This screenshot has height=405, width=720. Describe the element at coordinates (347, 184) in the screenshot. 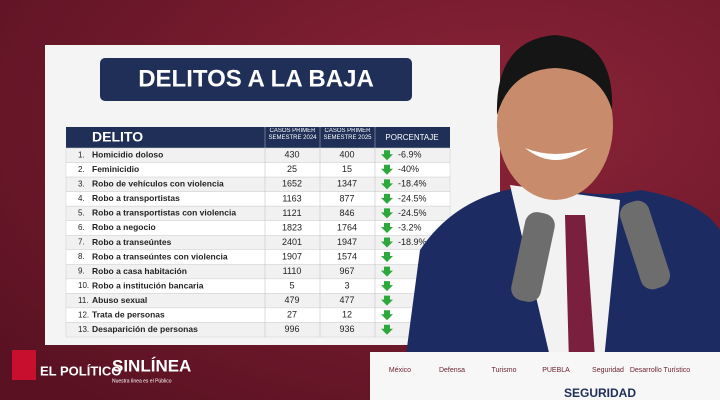

I see `cases-2025: 1347` at that location.